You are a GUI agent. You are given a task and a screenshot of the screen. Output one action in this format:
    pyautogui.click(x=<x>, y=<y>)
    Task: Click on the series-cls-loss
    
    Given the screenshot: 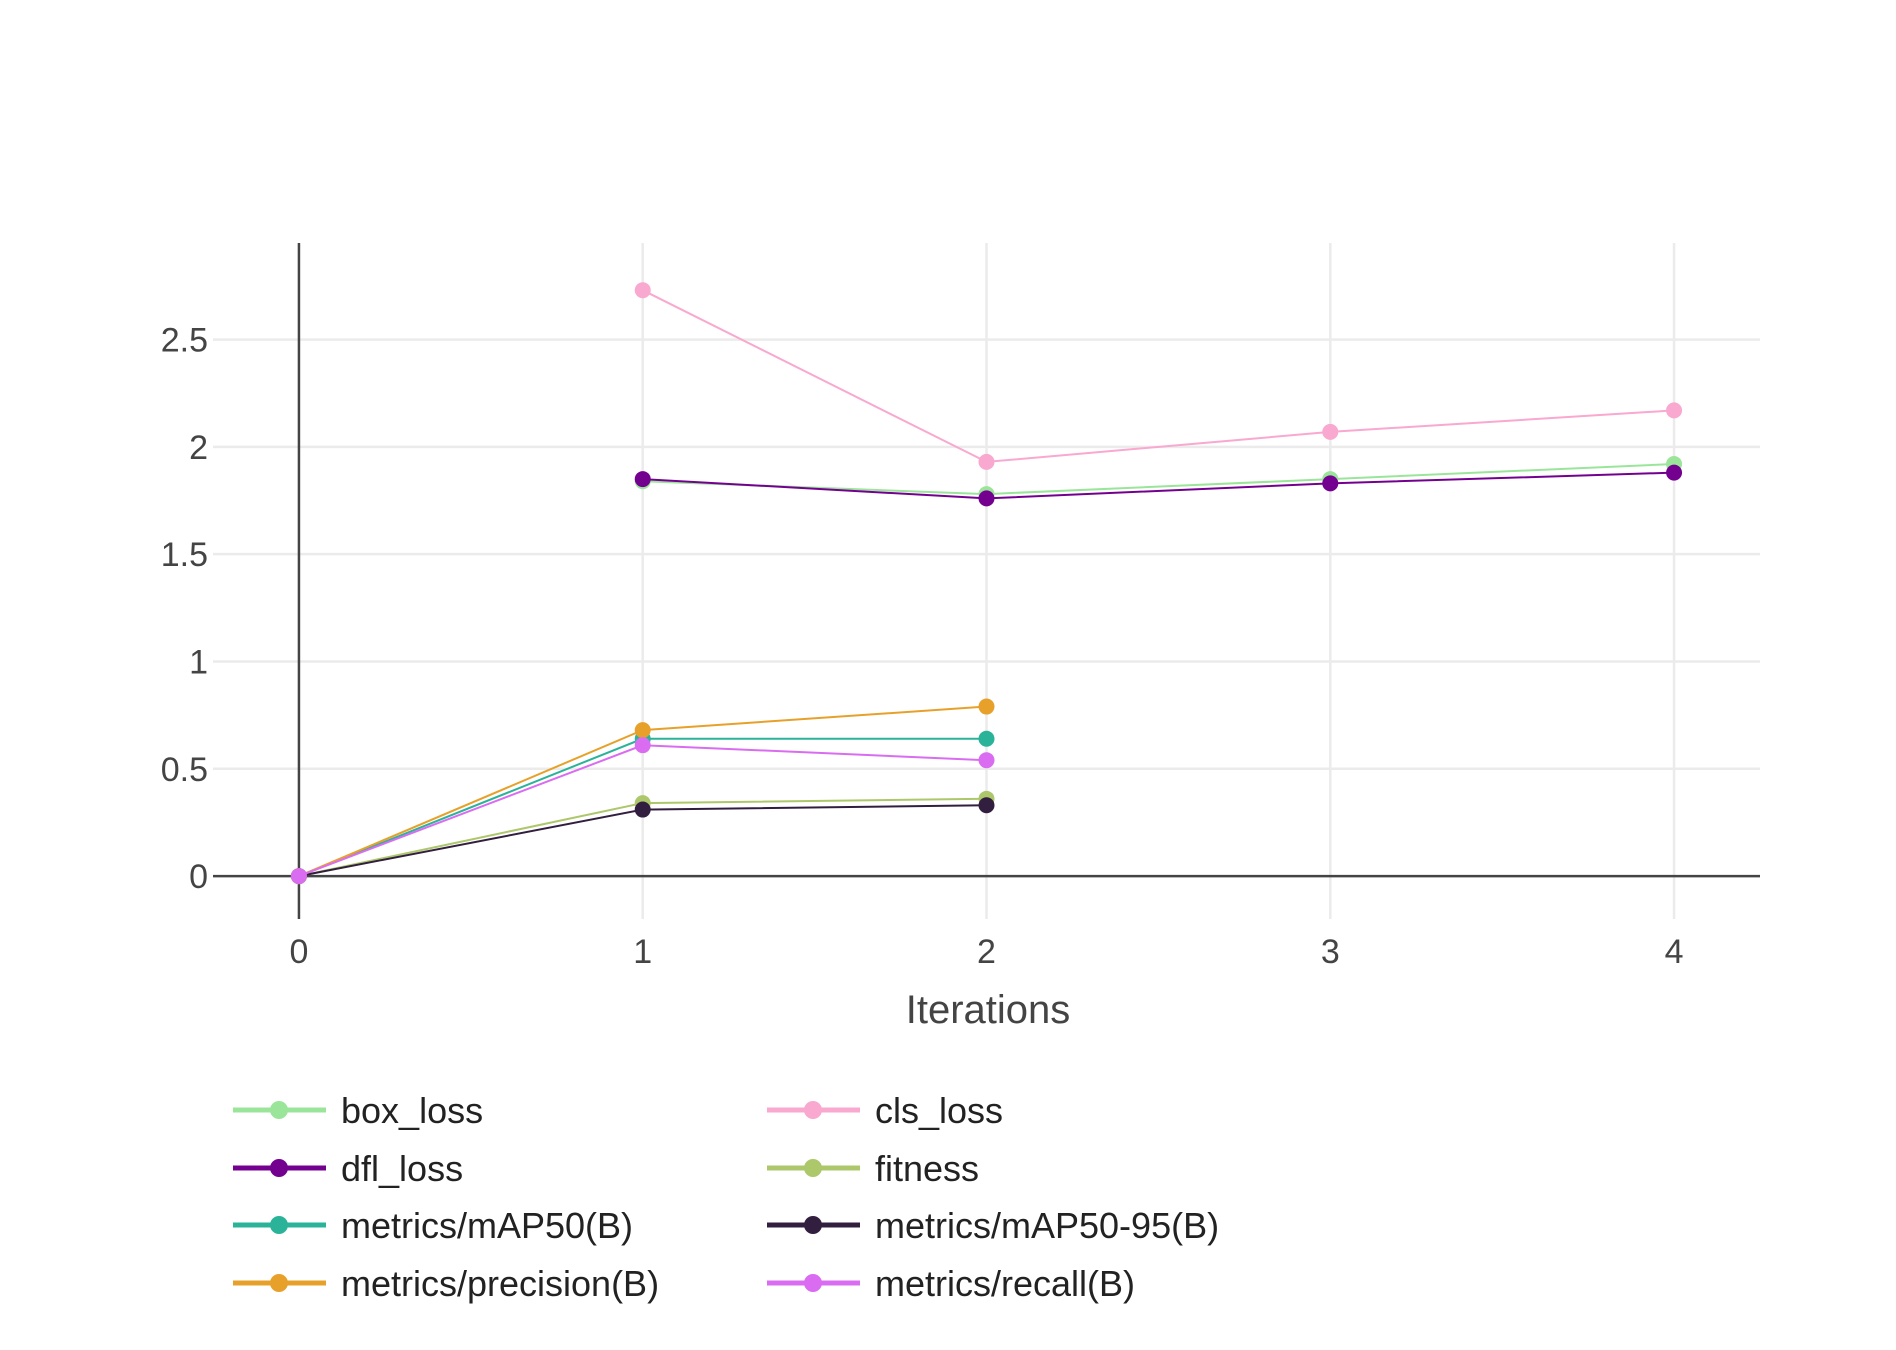 What is the action you would take?
    pyautogui.click(x=1158, y=376)
    